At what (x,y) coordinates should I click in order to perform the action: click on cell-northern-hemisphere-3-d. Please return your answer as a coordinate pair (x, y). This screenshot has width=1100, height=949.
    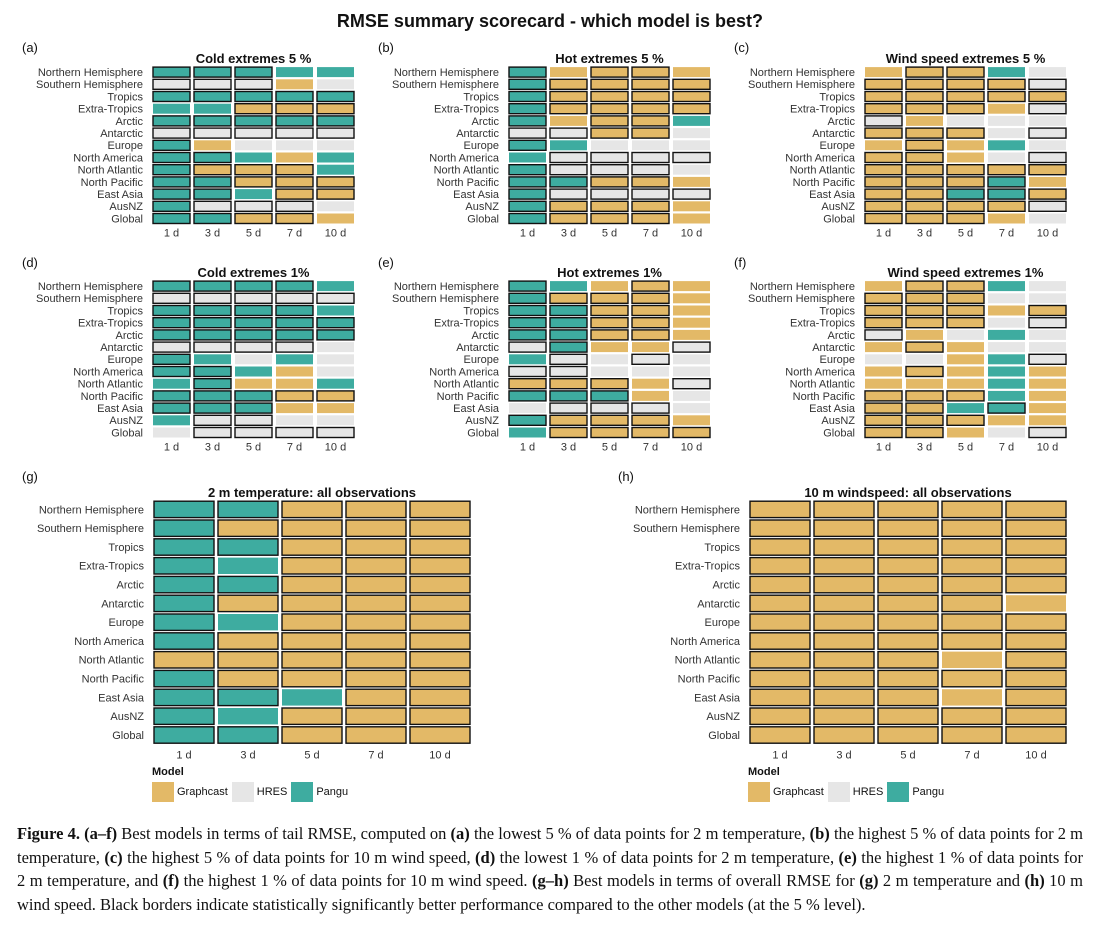
    Looking at the image, I should click on (212, 72).